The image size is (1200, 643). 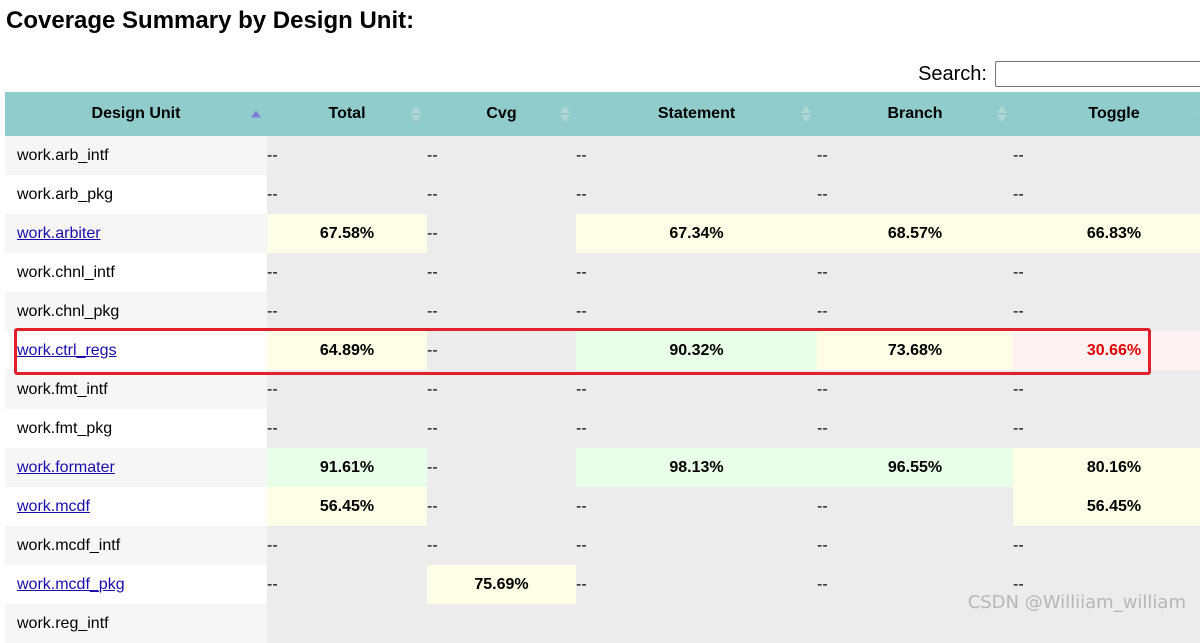 I want to click on column-header-label: Cvg, so click(x=501, y=113).